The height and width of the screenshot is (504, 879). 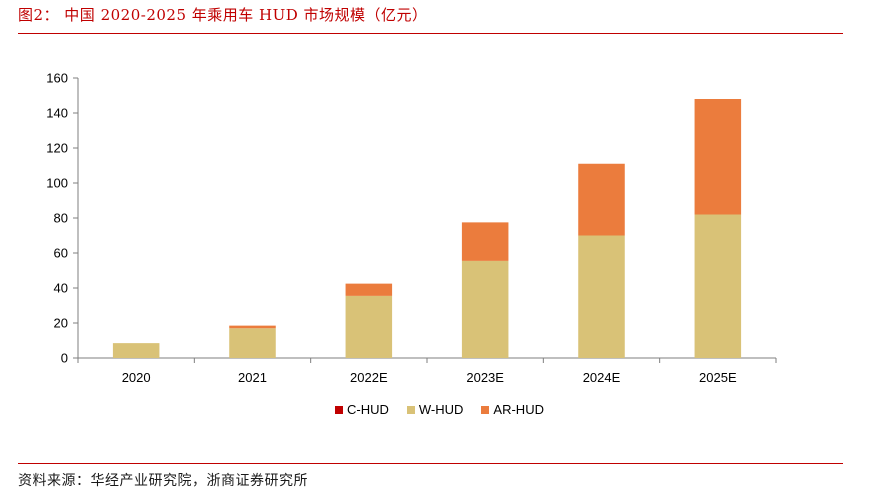 I want to click on y-tick-label: 160, so click(x=57, y=78).